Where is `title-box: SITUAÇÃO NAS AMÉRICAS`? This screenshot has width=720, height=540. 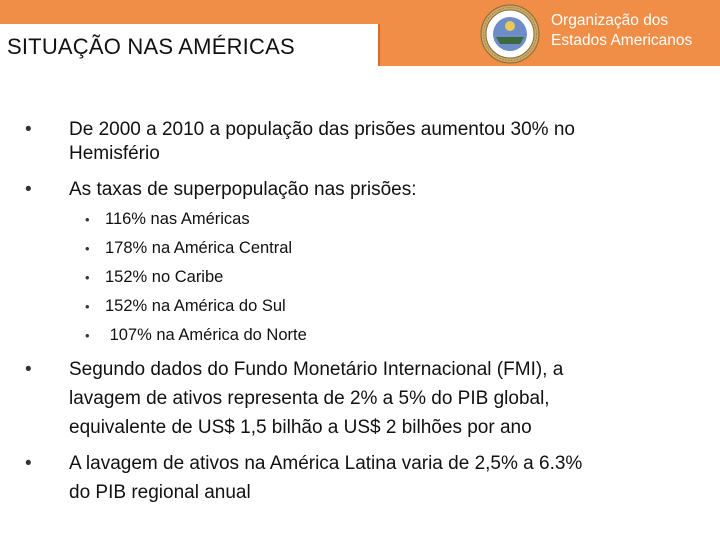 title-box: SITUAÇÃO NAS AMÉRICAS is located at coordinates (190, 45).